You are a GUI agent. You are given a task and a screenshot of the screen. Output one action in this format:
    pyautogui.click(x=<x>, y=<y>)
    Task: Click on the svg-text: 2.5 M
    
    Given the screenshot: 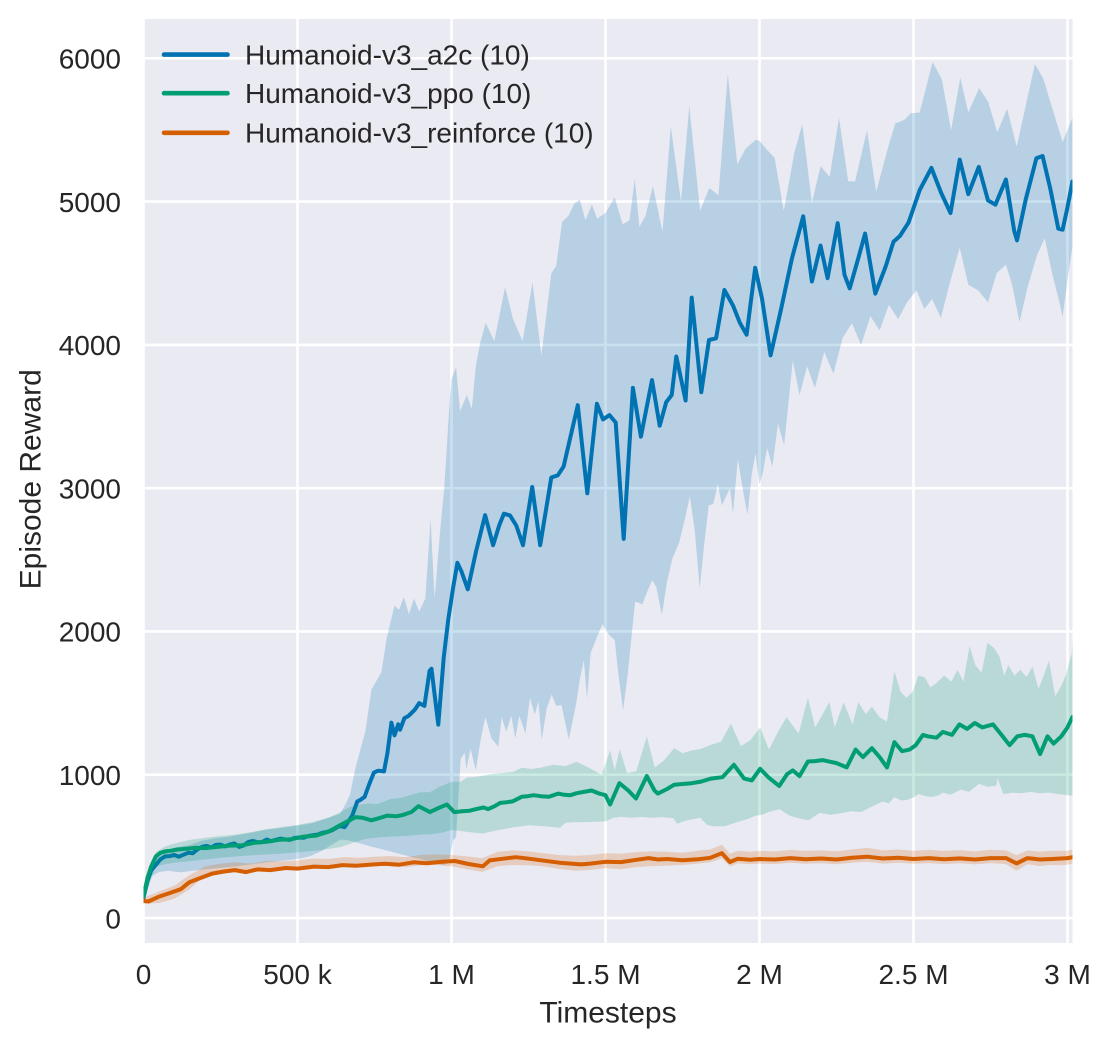 What is the action you would take?
    pyautogui.click(x=913, y=974)
    